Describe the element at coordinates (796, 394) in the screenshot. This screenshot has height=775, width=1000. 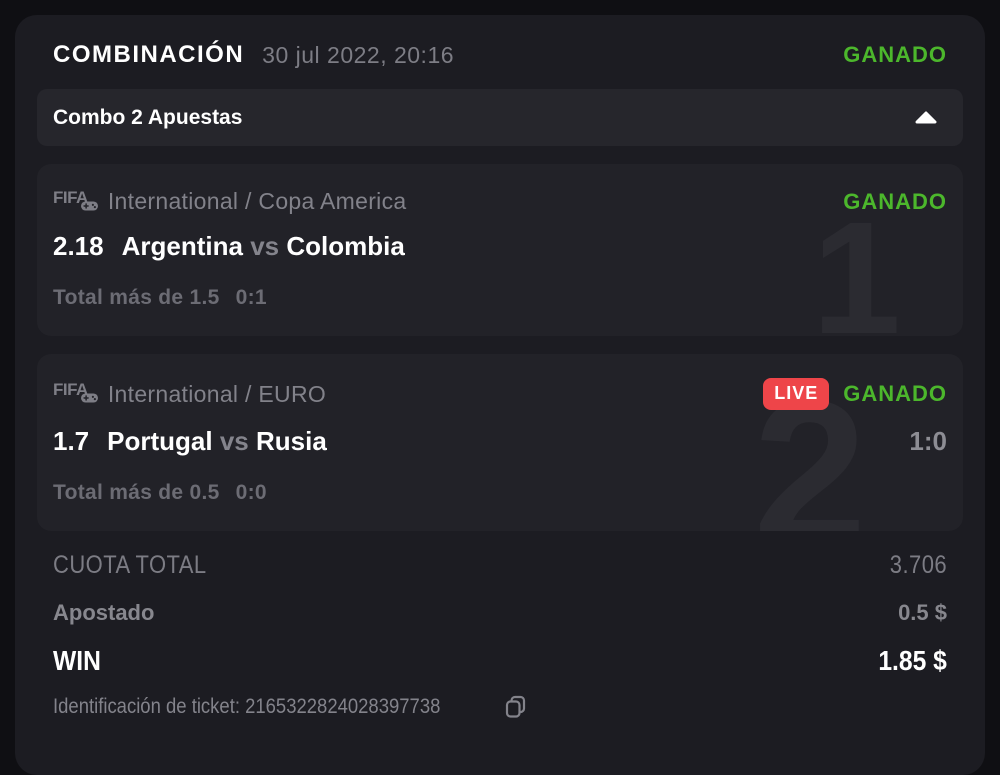
I see `live-badge: LIVE` at that location.